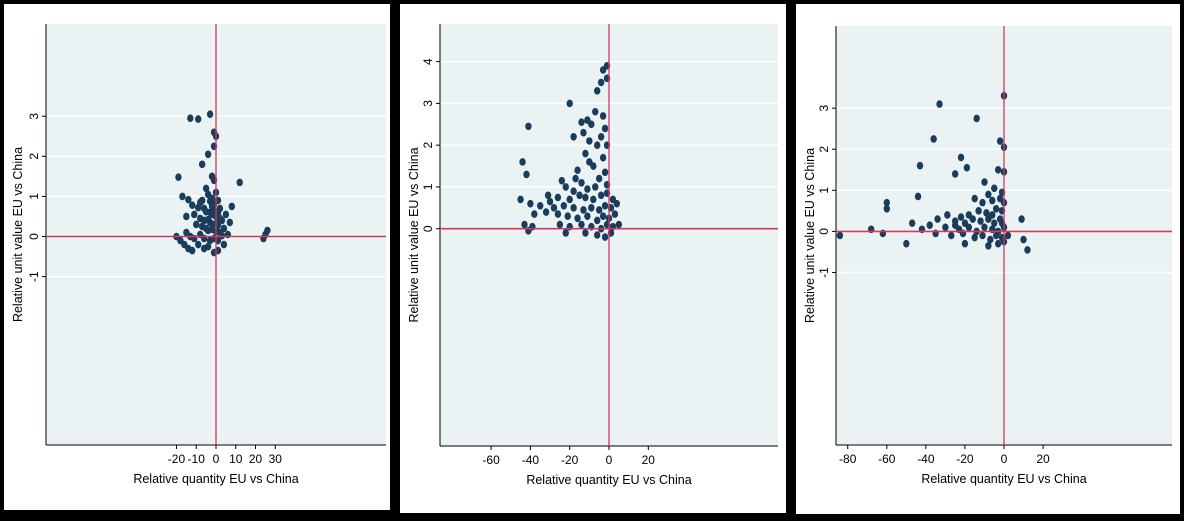 The height and width of the screenshot is (521, 1184). Describe the element at coordinates (428, 145) in the screenshot. I see `y-tick-label: 2` at that location.